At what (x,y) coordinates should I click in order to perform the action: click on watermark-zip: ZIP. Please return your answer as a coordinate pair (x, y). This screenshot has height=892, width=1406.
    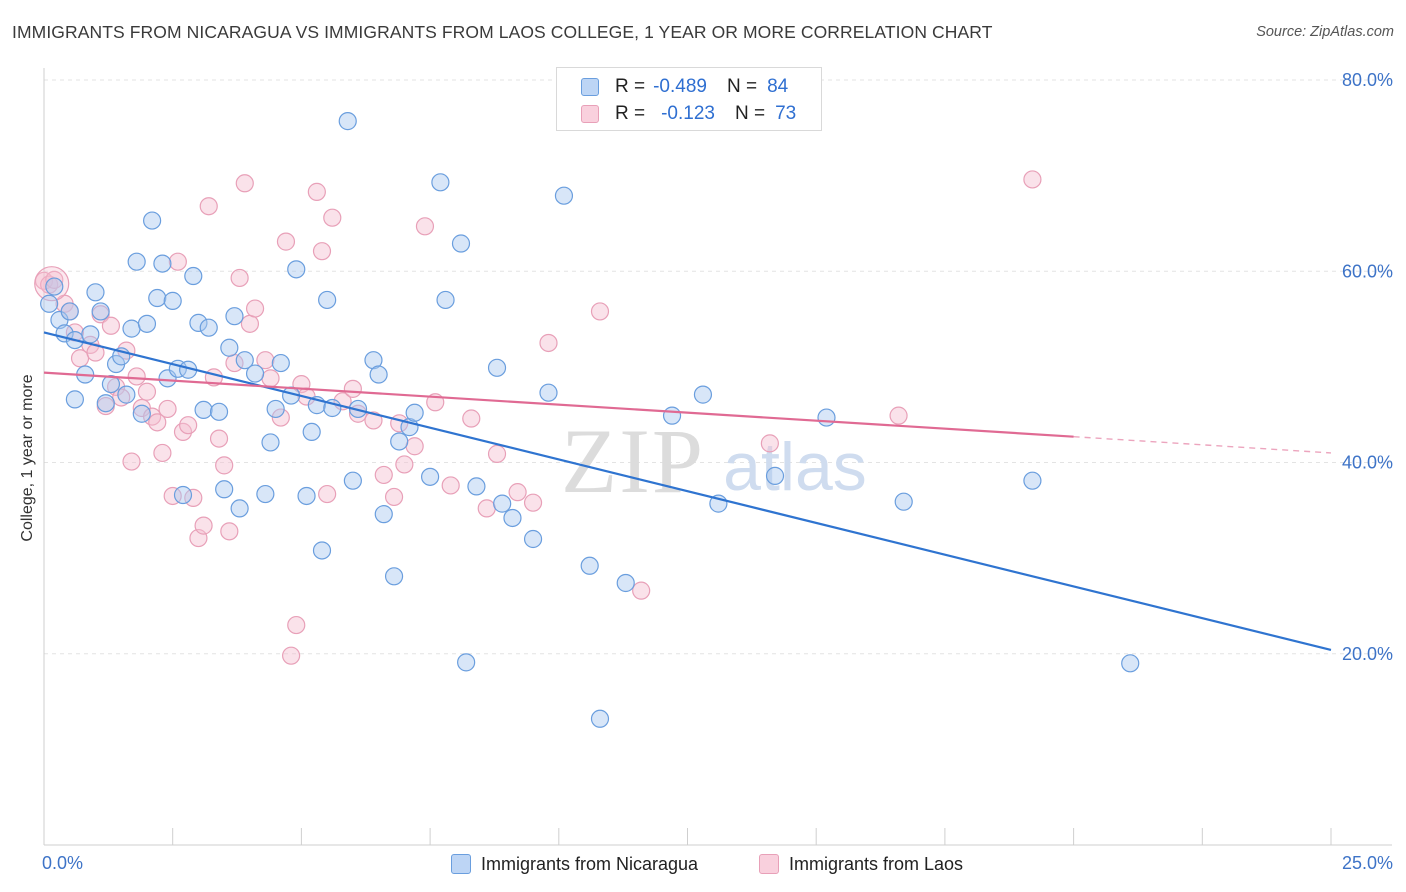
    Looking at the image, I should click on (633, 461).